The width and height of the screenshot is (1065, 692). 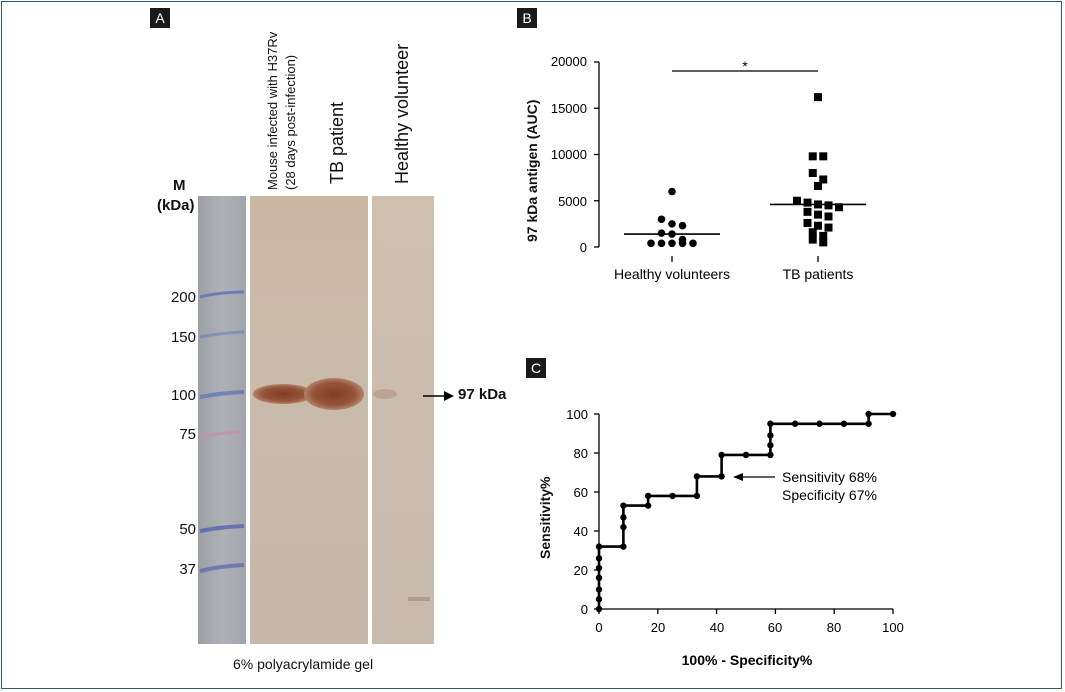 I want to click on roc-points, so click(x=746, y=511).